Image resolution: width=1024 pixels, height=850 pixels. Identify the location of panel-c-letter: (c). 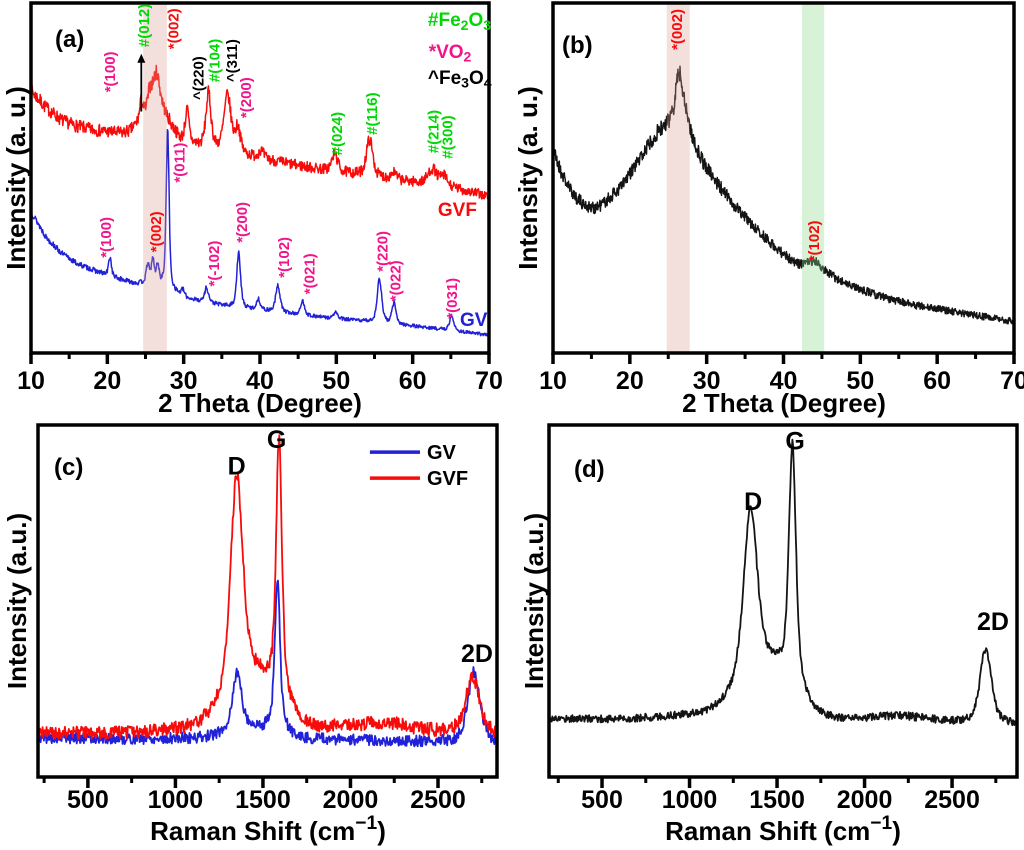
(68, 467).